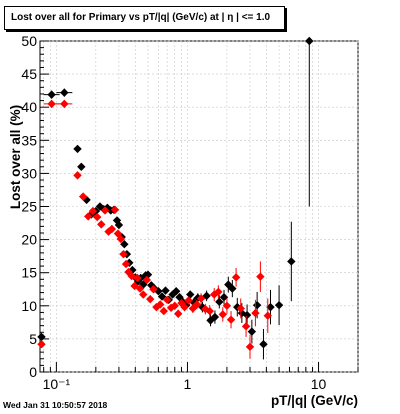 Image resolution: width=400 pixels, height=414 pixels. What do you see at coordinates (33, 372) in the screenshot?
I see `y-tick-label: 0` at bounding box center [33, 372].